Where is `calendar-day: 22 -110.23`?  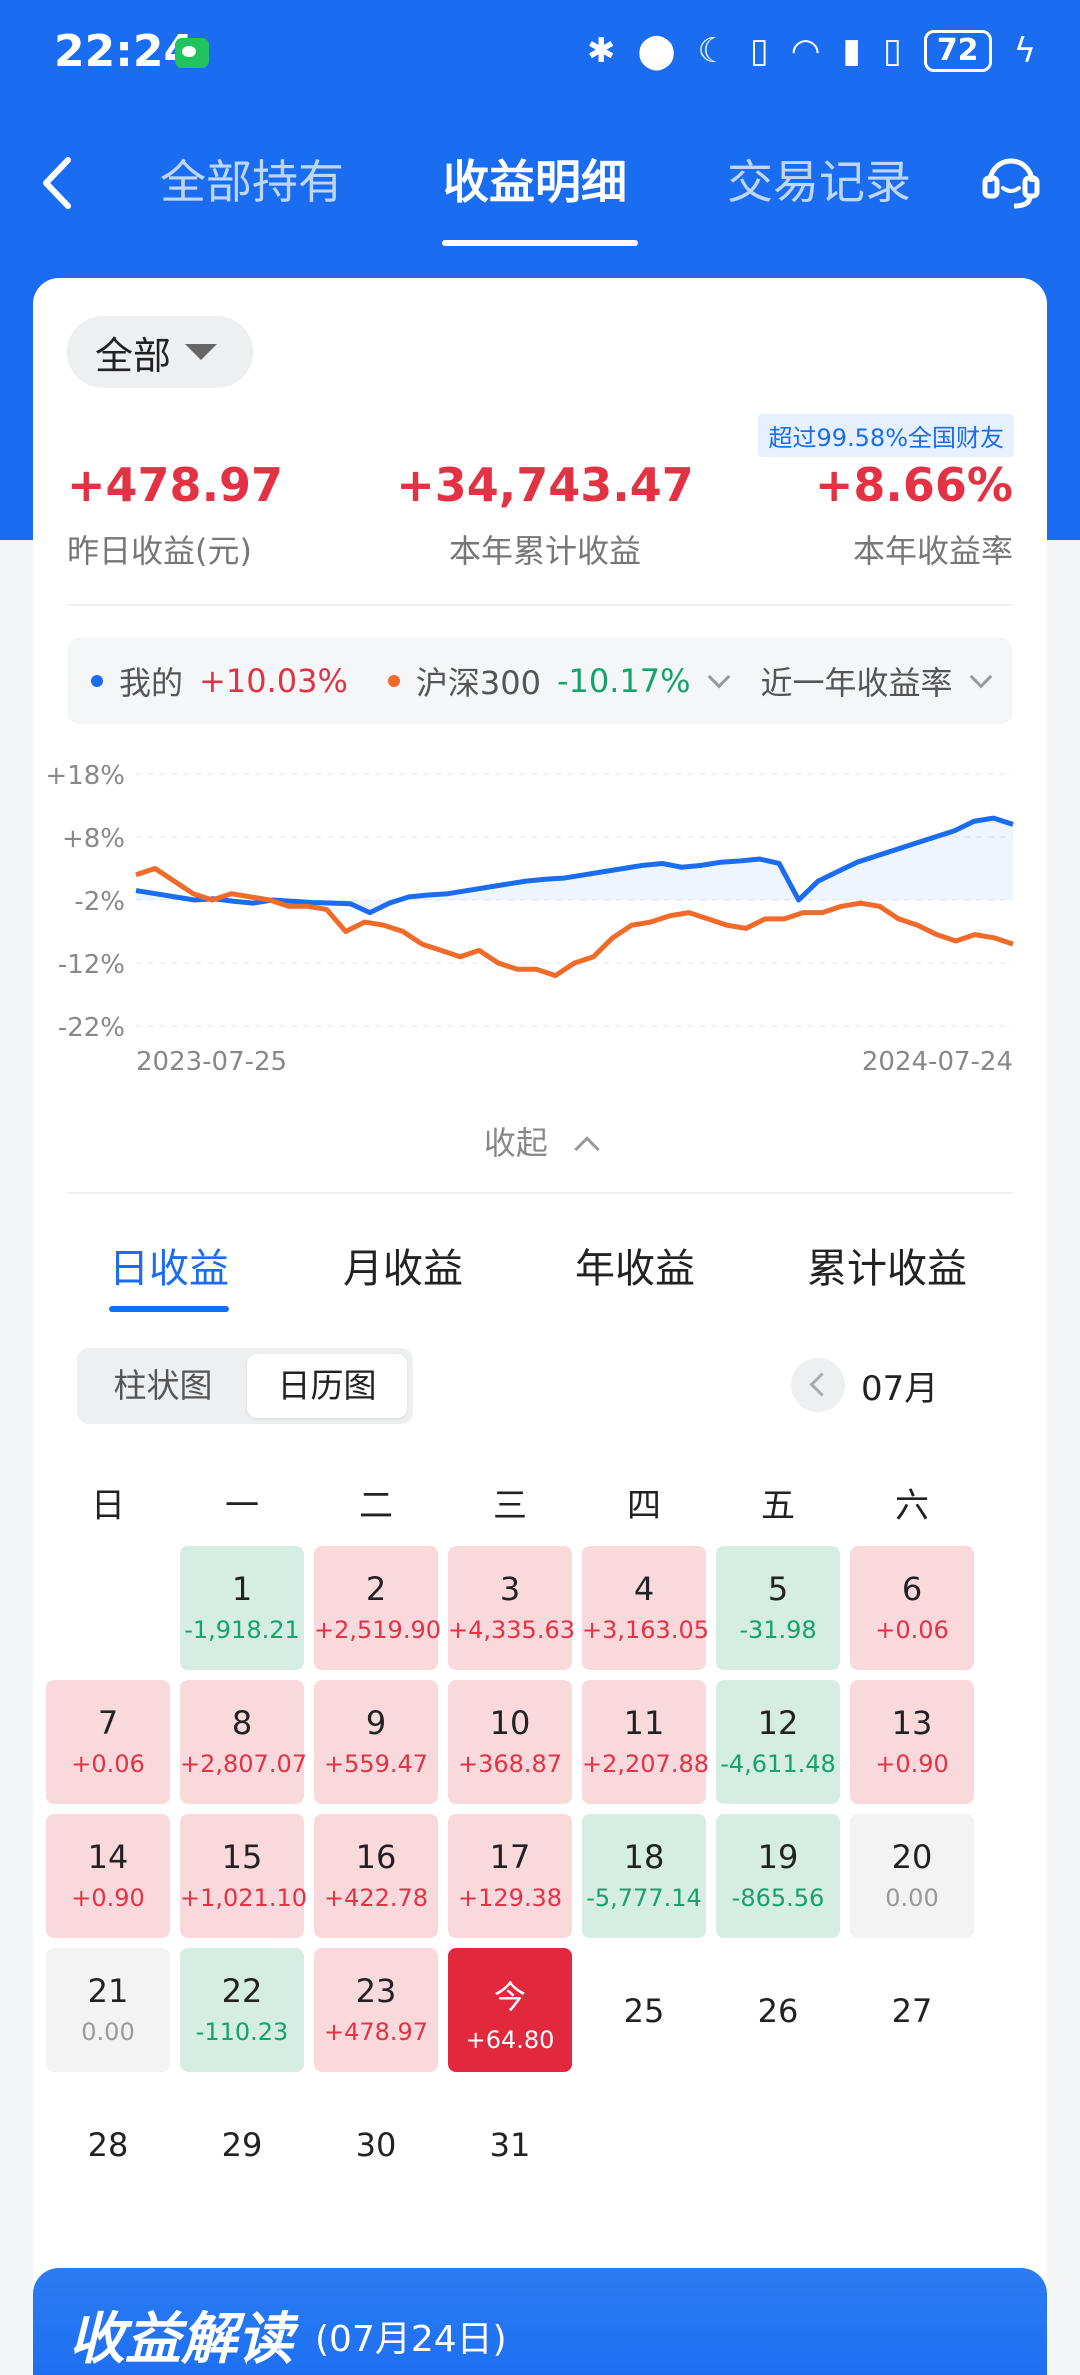
calendar-day: 22 -110.23 is located at coordinates (242, 2010).